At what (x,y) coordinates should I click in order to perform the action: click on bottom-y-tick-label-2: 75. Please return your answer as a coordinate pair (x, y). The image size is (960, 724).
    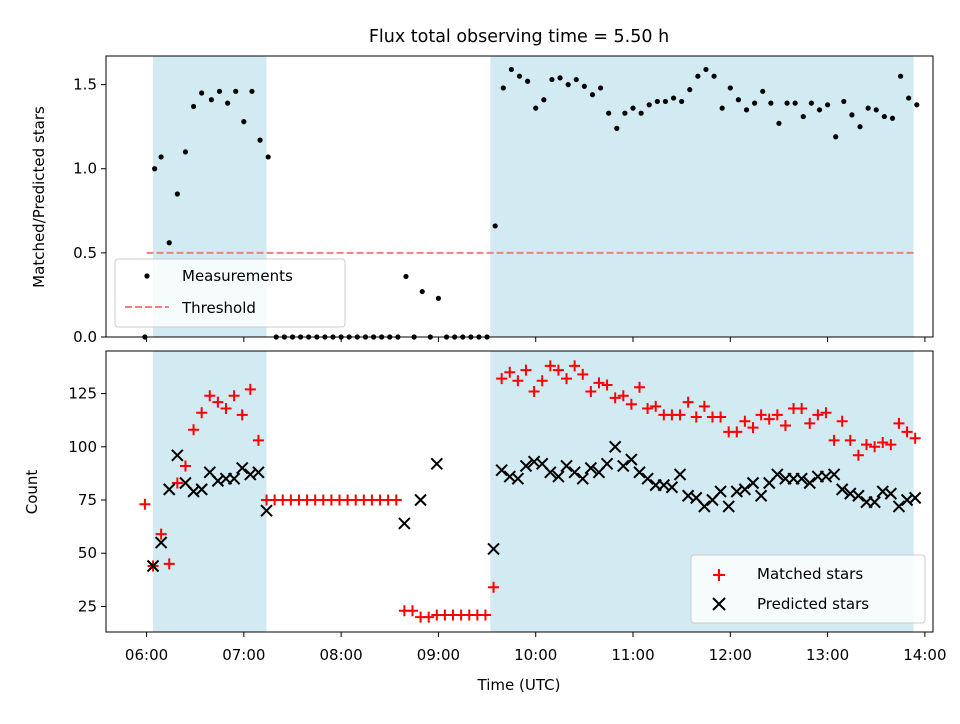
    Looking at the image, I should click on (87, 500).